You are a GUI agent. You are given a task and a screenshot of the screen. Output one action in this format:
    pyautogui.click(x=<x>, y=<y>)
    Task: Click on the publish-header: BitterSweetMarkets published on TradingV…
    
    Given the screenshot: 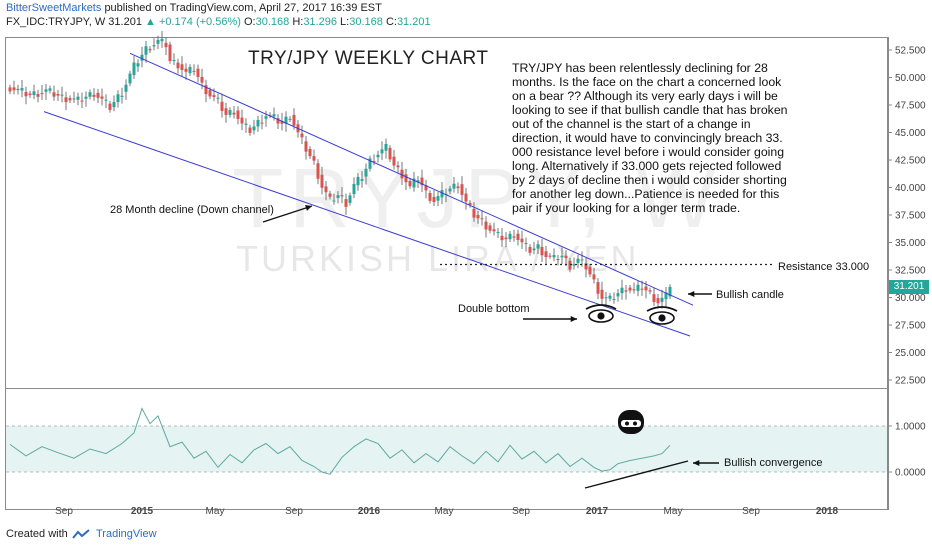 What is the action you would take?
    pyautogui.click(x=194, y=8)
    